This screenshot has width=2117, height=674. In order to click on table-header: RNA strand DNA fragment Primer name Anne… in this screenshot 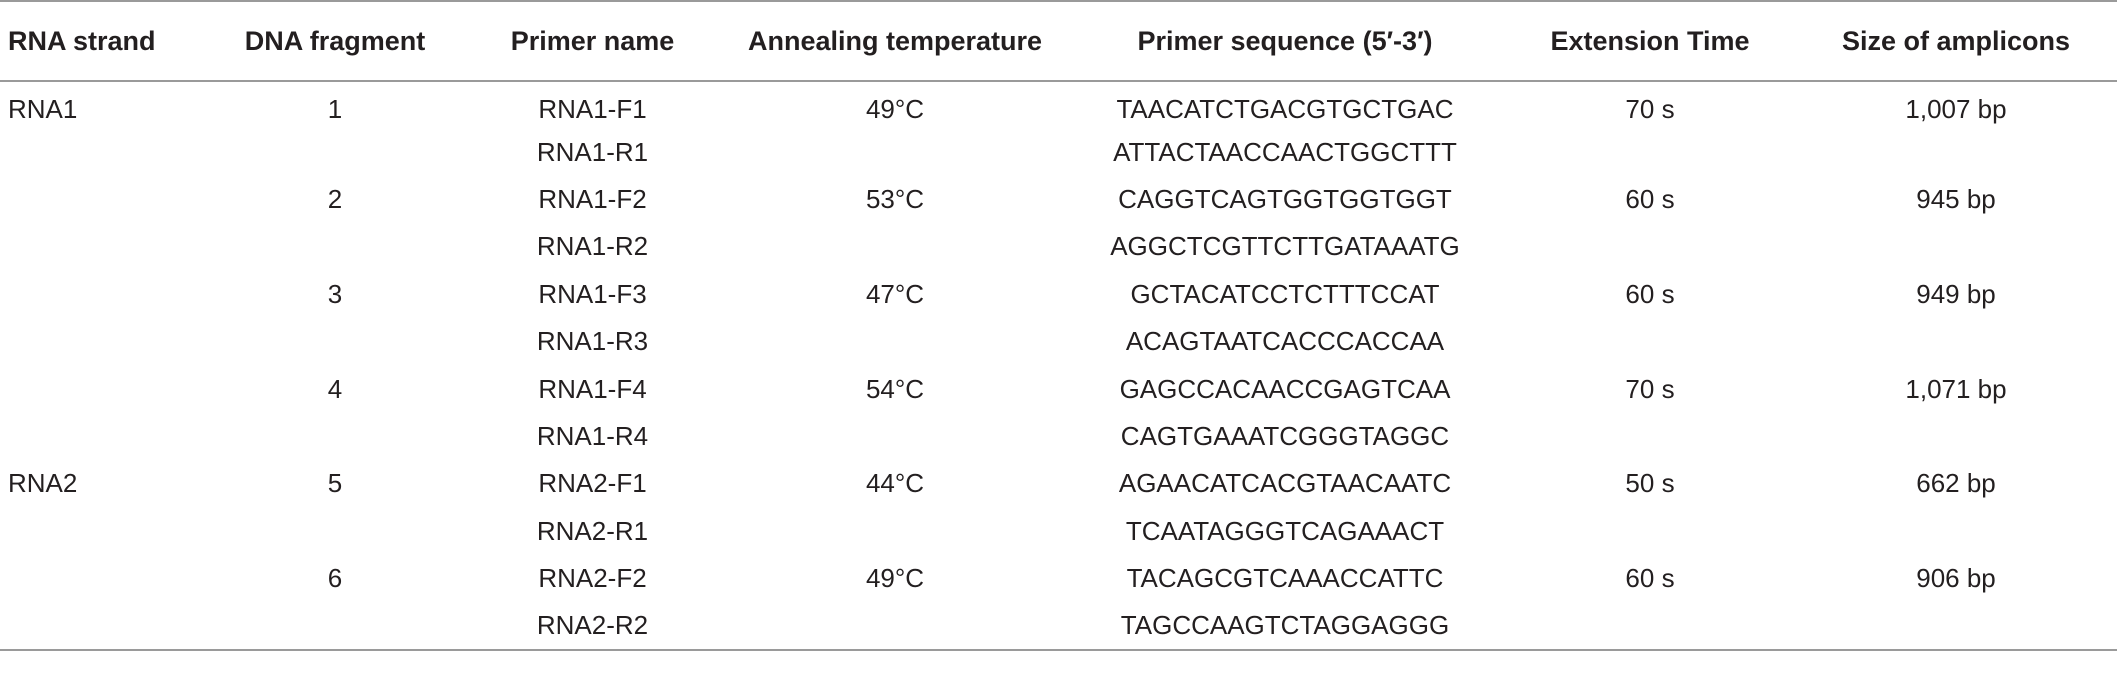, I will do `click(1058, 41)`.